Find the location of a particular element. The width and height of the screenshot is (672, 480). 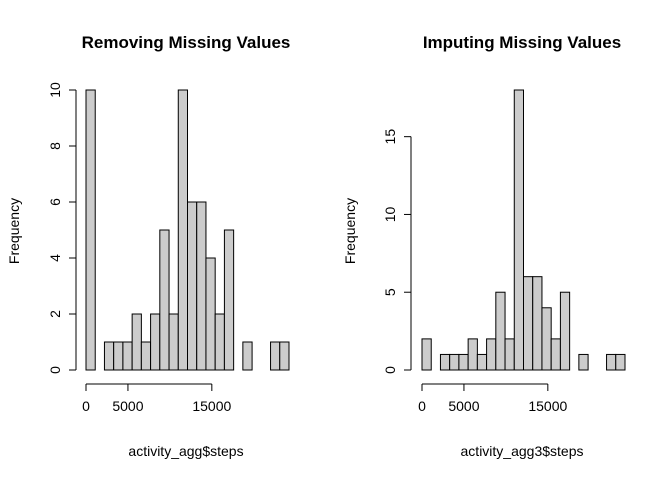

y-tick-label: 4 is located at coordinates (55, 258).